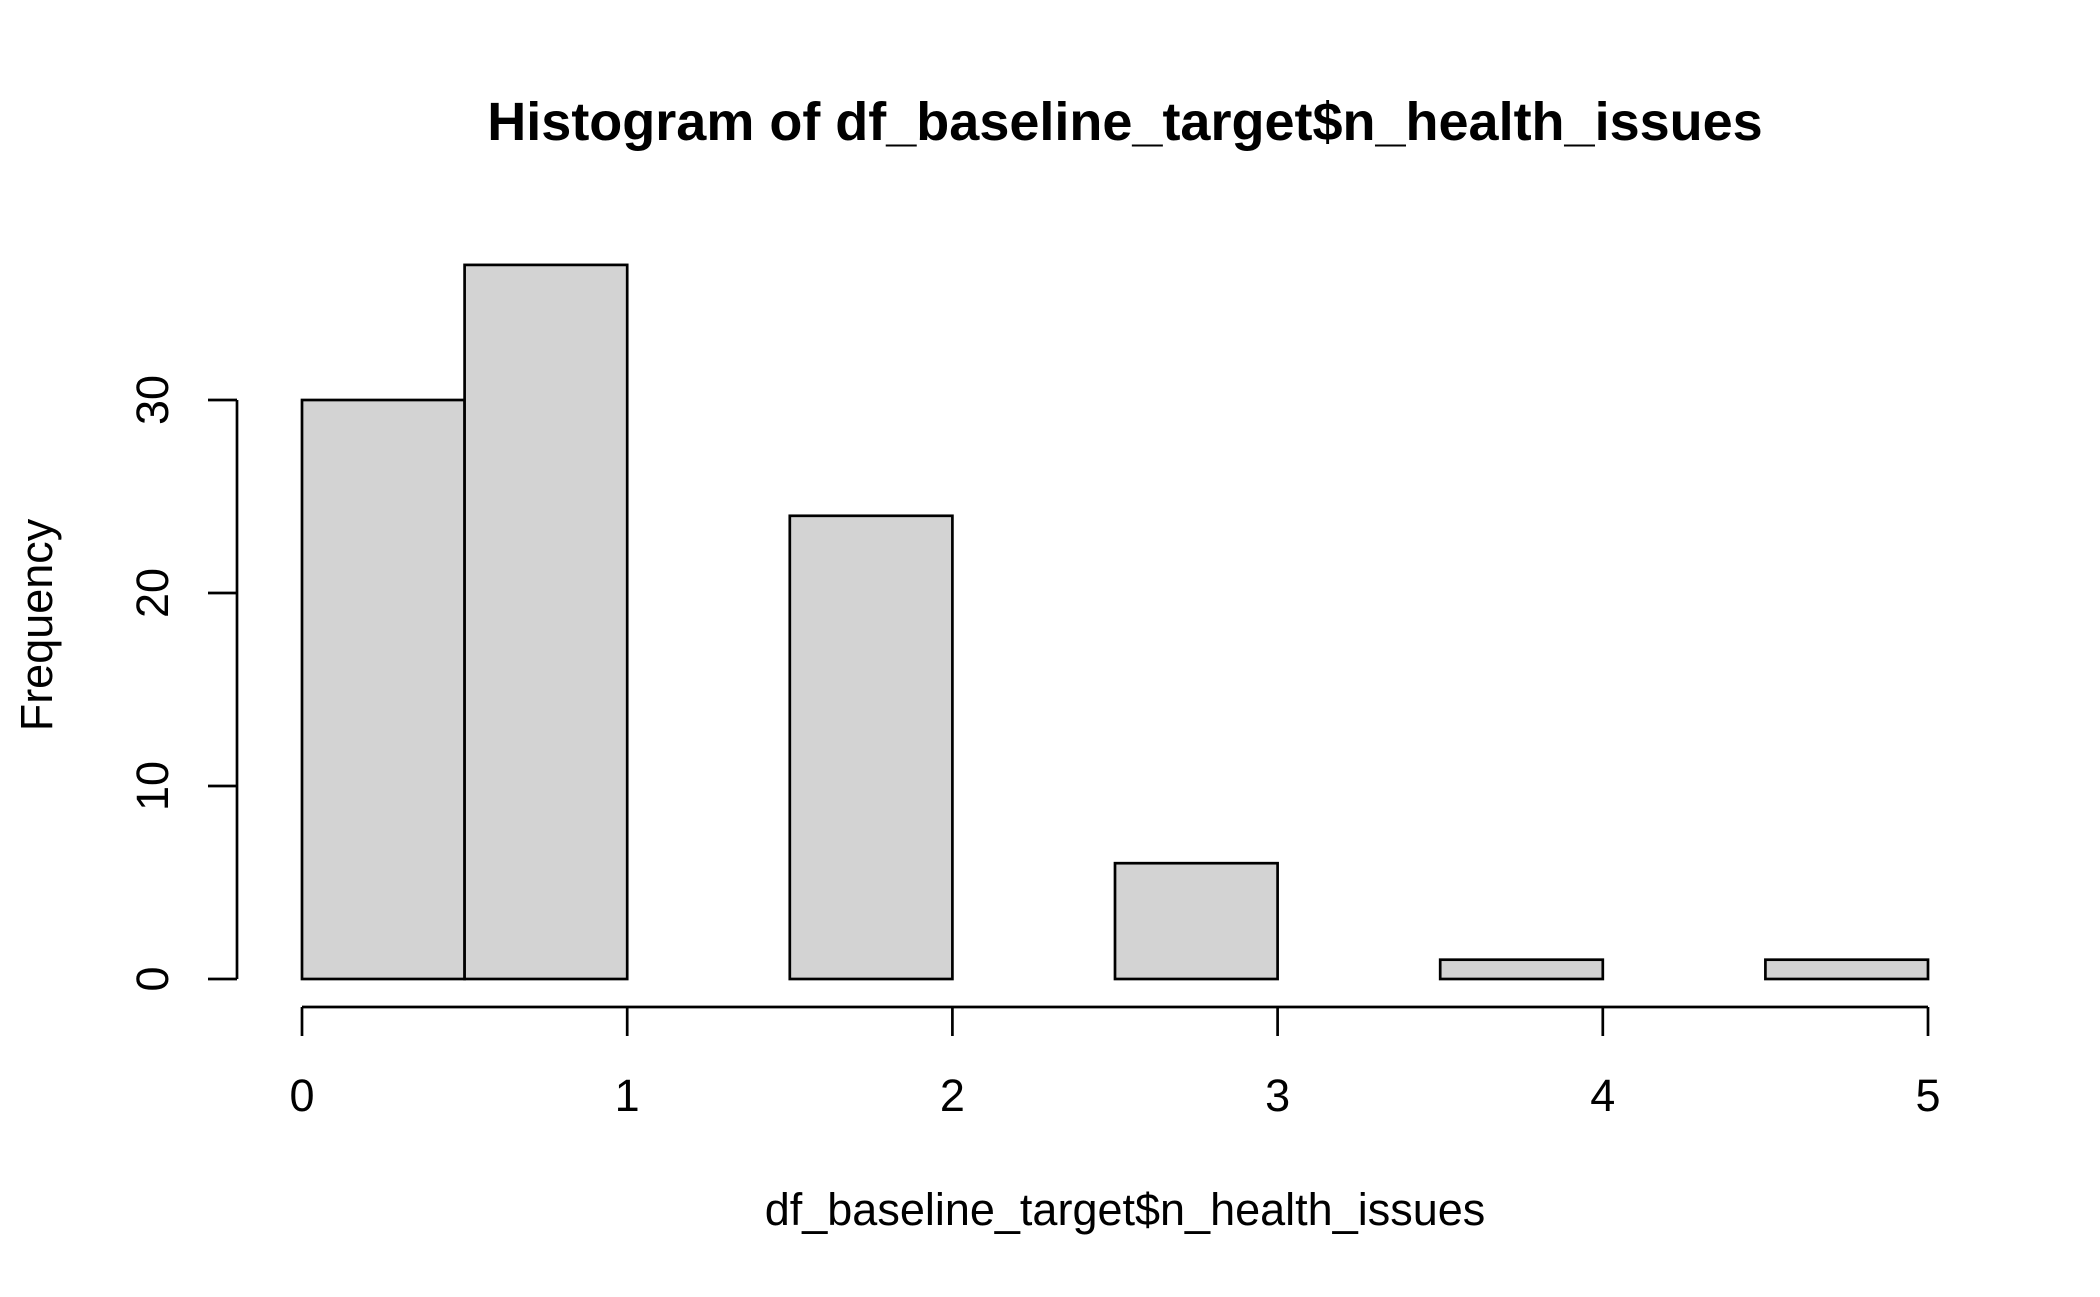  I want to click on x-tick-label-1: 1, so click(627, 1095).